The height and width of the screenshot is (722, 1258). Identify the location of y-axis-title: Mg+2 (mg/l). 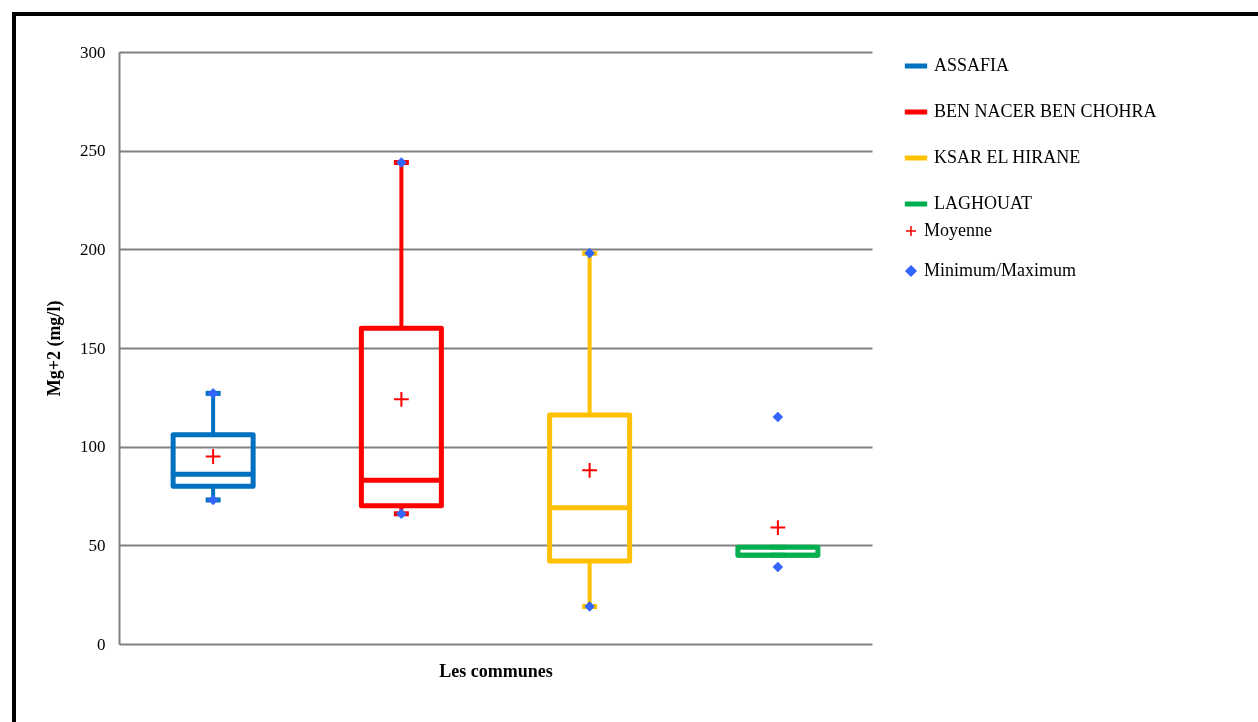
(54, 348).